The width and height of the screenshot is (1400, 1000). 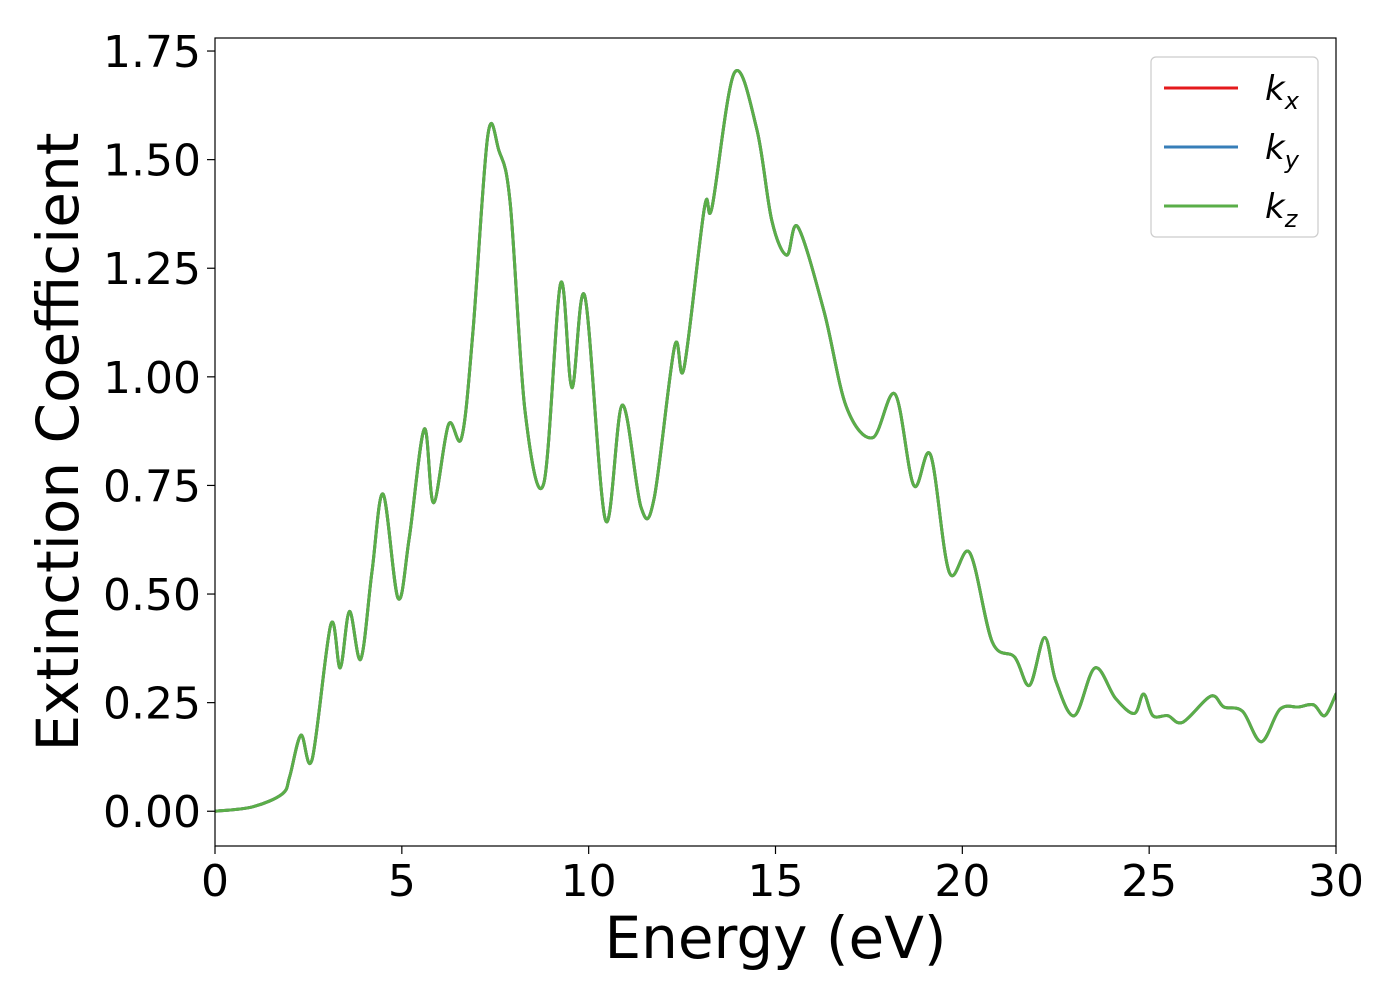 What do you see at coordinates (1291, 219) in the screenshot?
I see `legend-label-sub: z` at bounding box center [1291, 219].